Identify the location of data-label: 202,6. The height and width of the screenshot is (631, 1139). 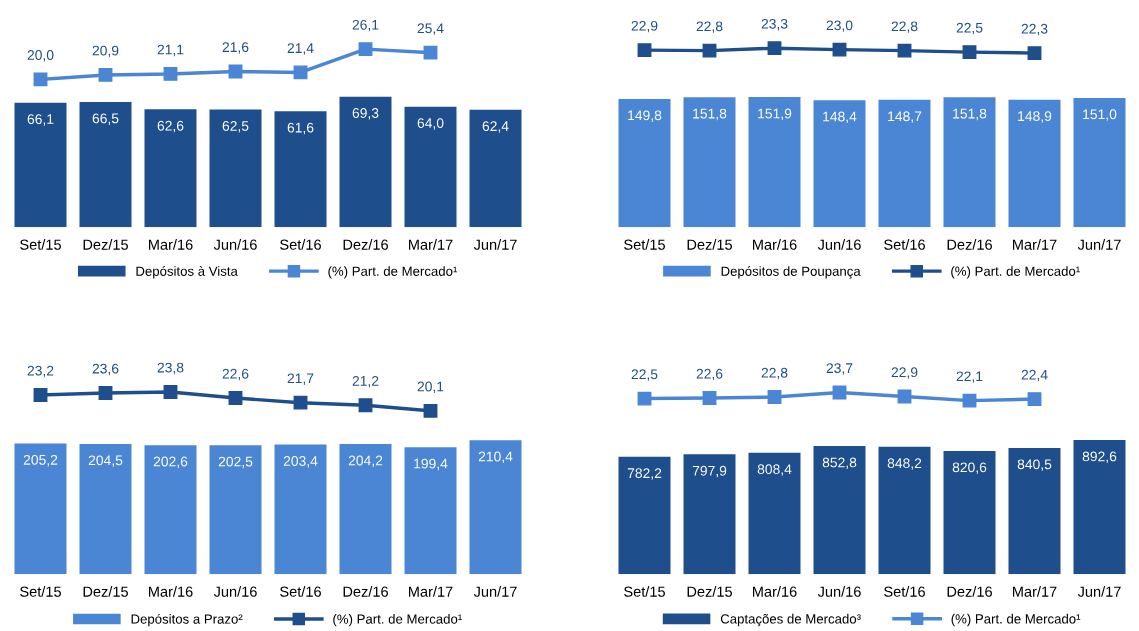
(170, 462).